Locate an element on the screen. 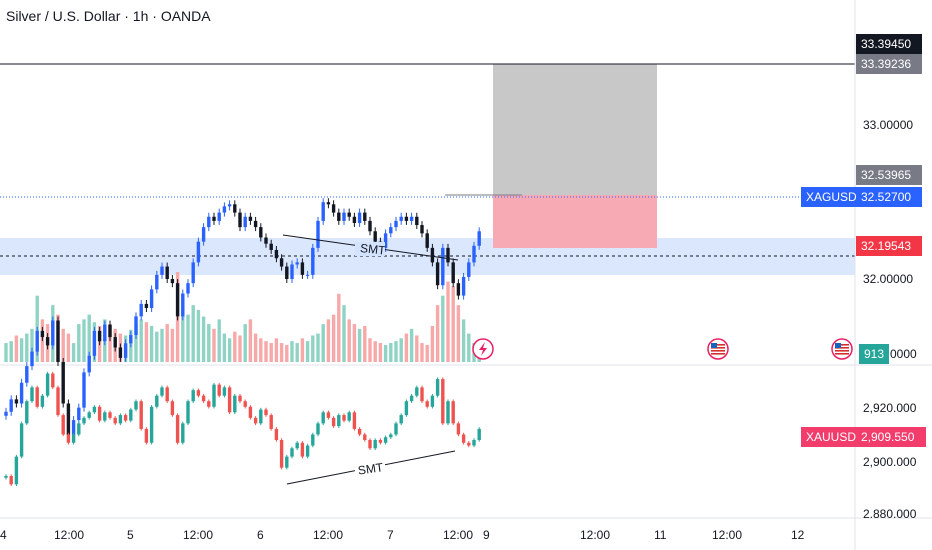  stop-zone is located at coordinates (575, 129).